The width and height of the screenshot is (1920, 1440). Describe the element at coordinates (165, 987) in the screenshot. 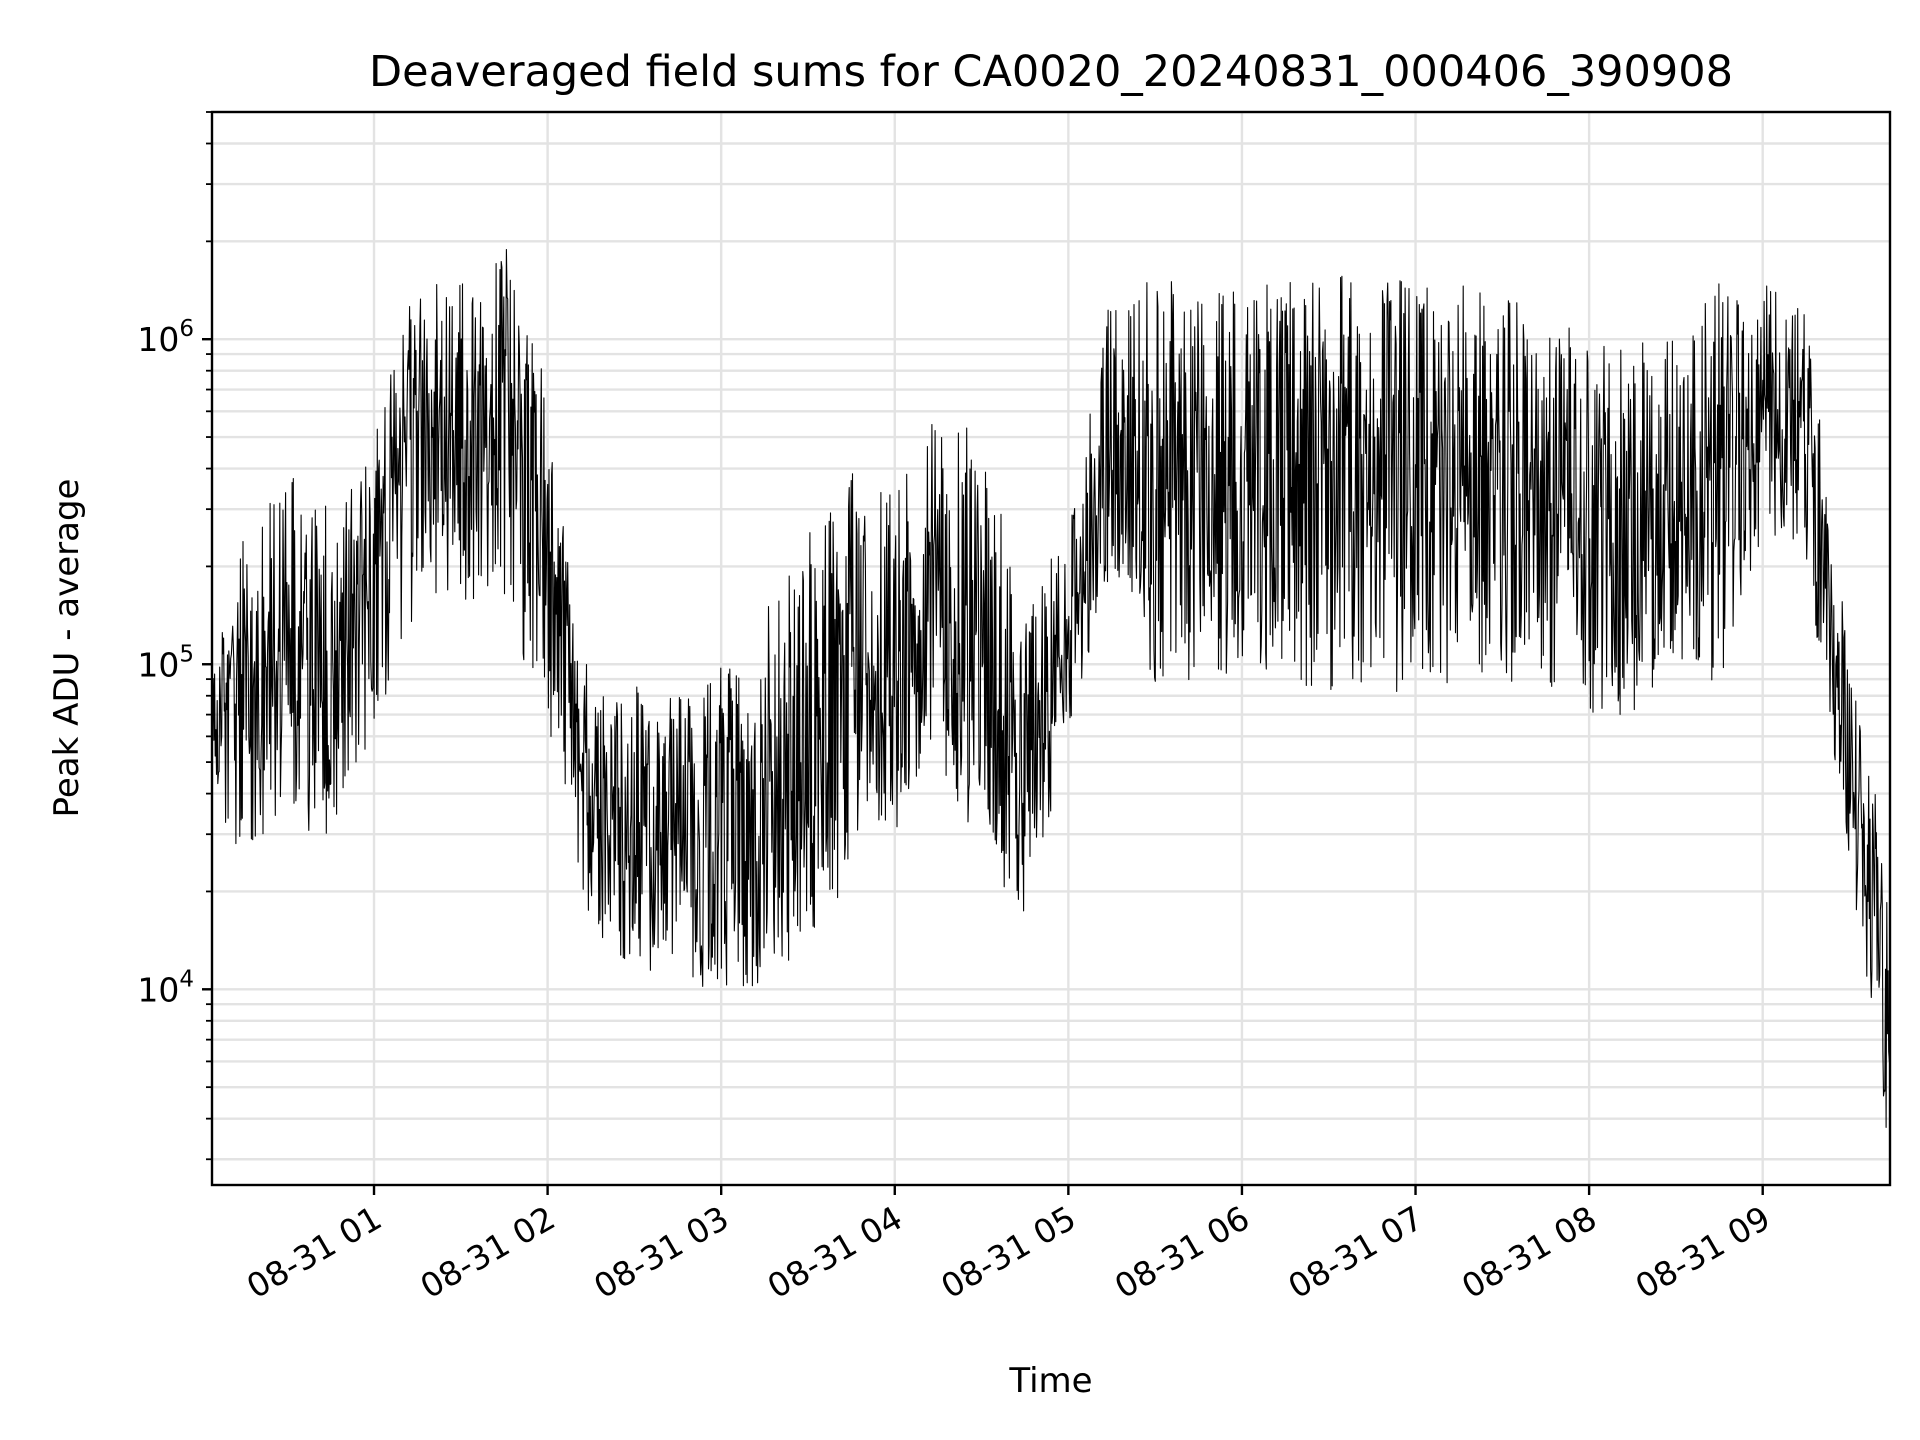

I see `y-tick-label: 104` at that location.